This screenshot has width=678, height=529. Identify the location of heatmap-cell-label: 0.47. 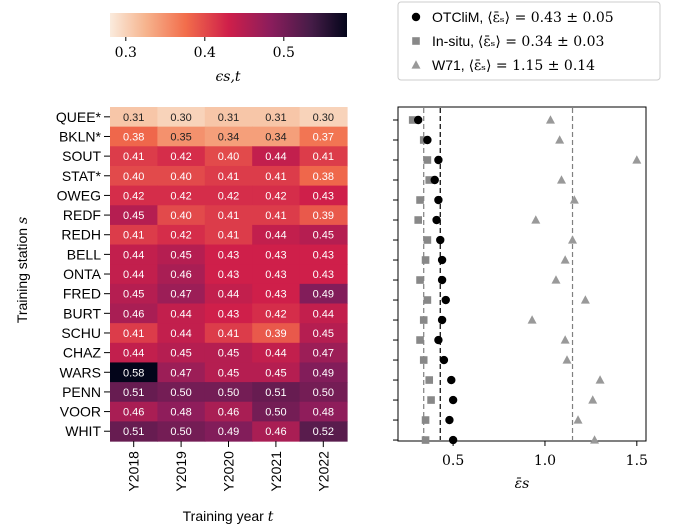
(323, 354).